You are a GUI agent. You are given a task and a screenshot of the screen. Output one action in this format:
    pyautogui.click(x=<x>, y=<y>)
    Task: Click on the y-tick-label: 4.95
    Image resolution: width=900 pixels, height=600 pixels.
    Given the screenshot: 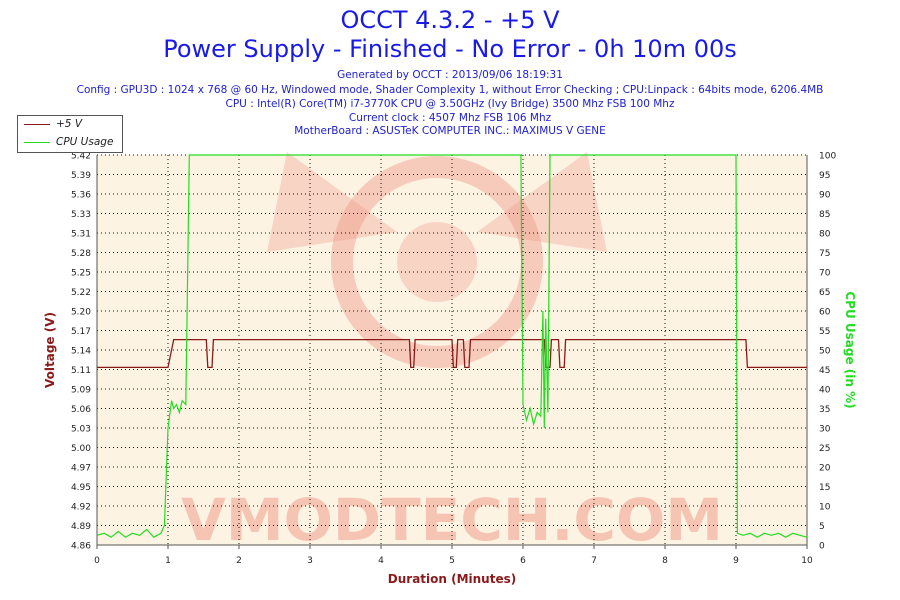 What is the action you would take?
    pyautogui.click(x=81, y=488)
    